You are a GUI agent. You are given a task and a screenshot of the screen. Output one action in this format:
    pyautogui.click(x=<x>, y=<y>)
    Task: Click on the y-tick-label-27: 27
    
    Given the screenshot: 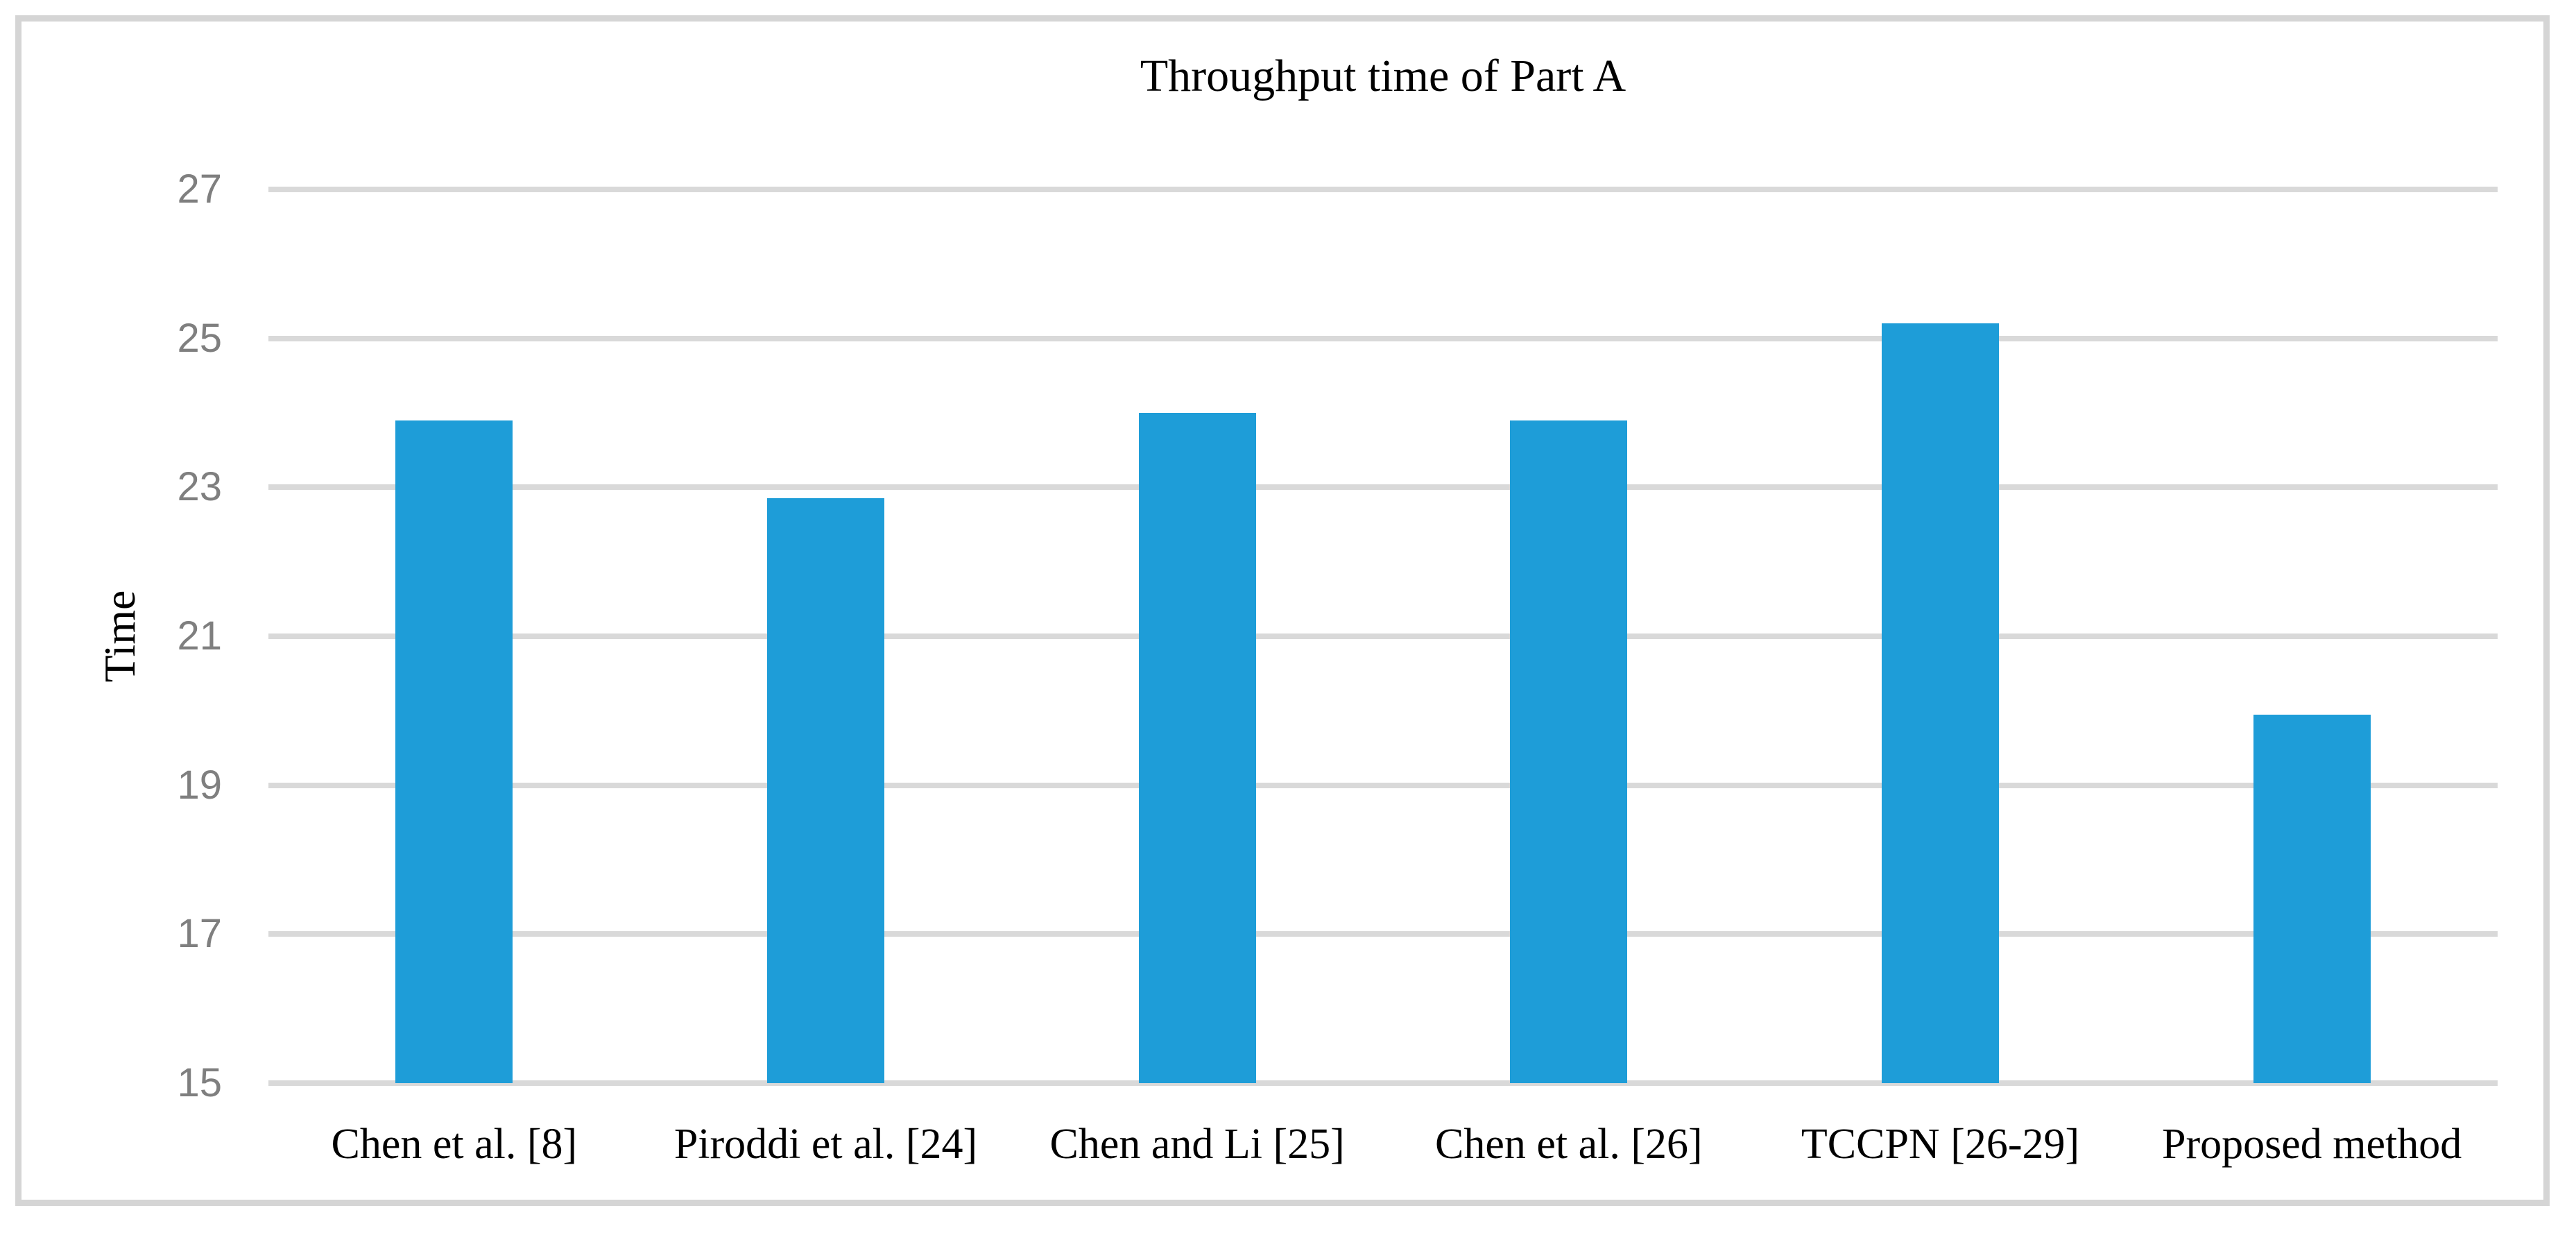 What is the action you would take?
    pyautogui.click(x=199, y=189)
    